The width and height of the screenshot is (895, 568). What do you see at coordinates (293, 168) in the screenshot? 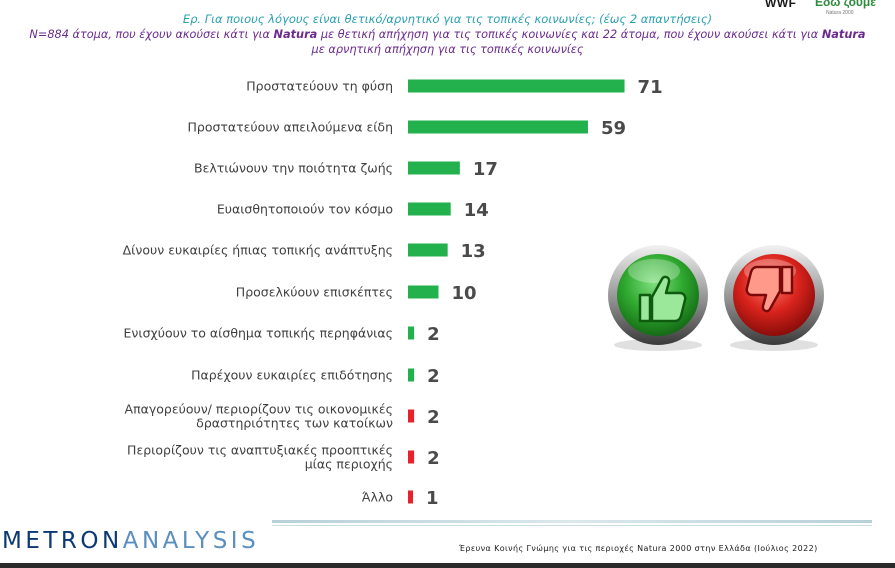
I see `category-label-2: Βελτιώνουν την ποιότητα ζωής` at bounding box center [293, 168].